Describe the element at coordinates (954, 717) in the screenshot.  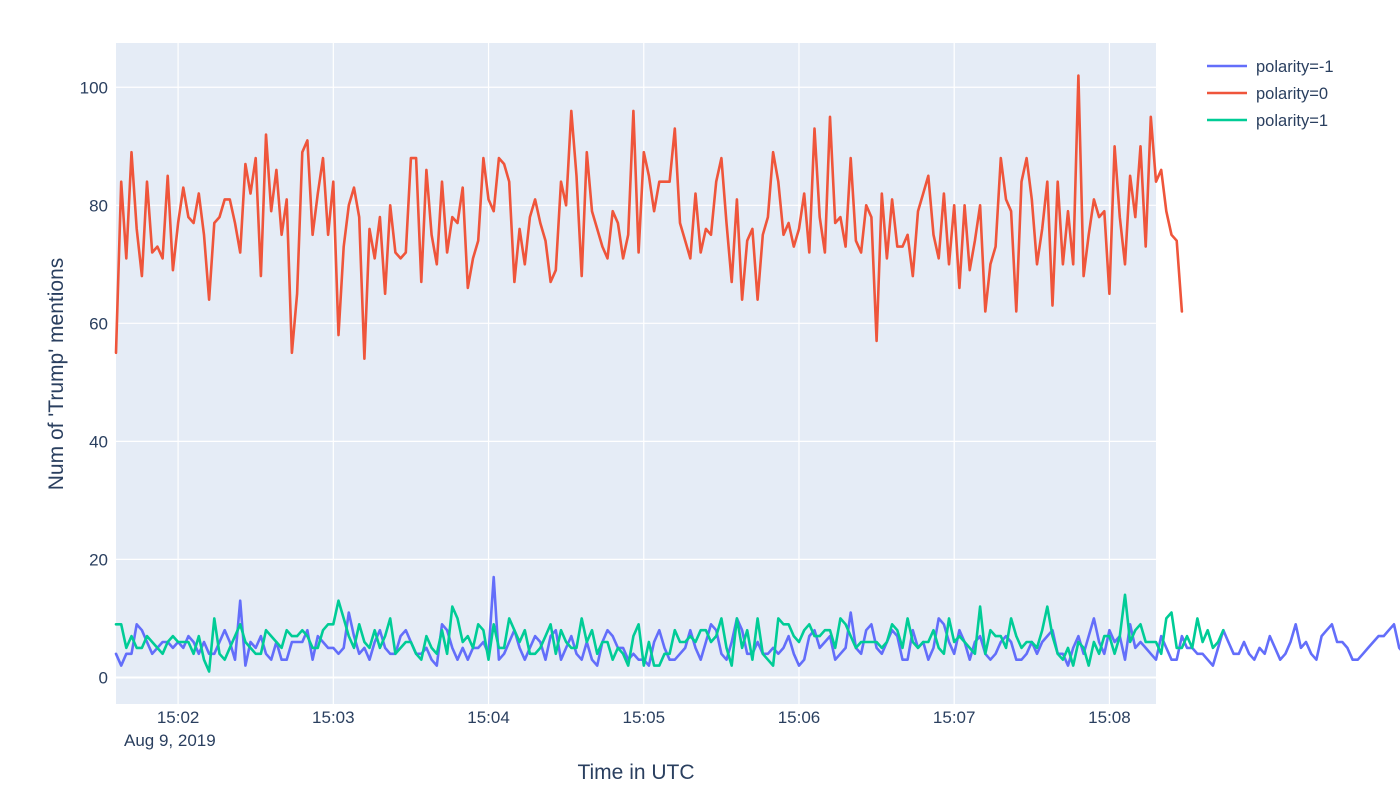
I see `x-tick-label: 15:07` at that location.